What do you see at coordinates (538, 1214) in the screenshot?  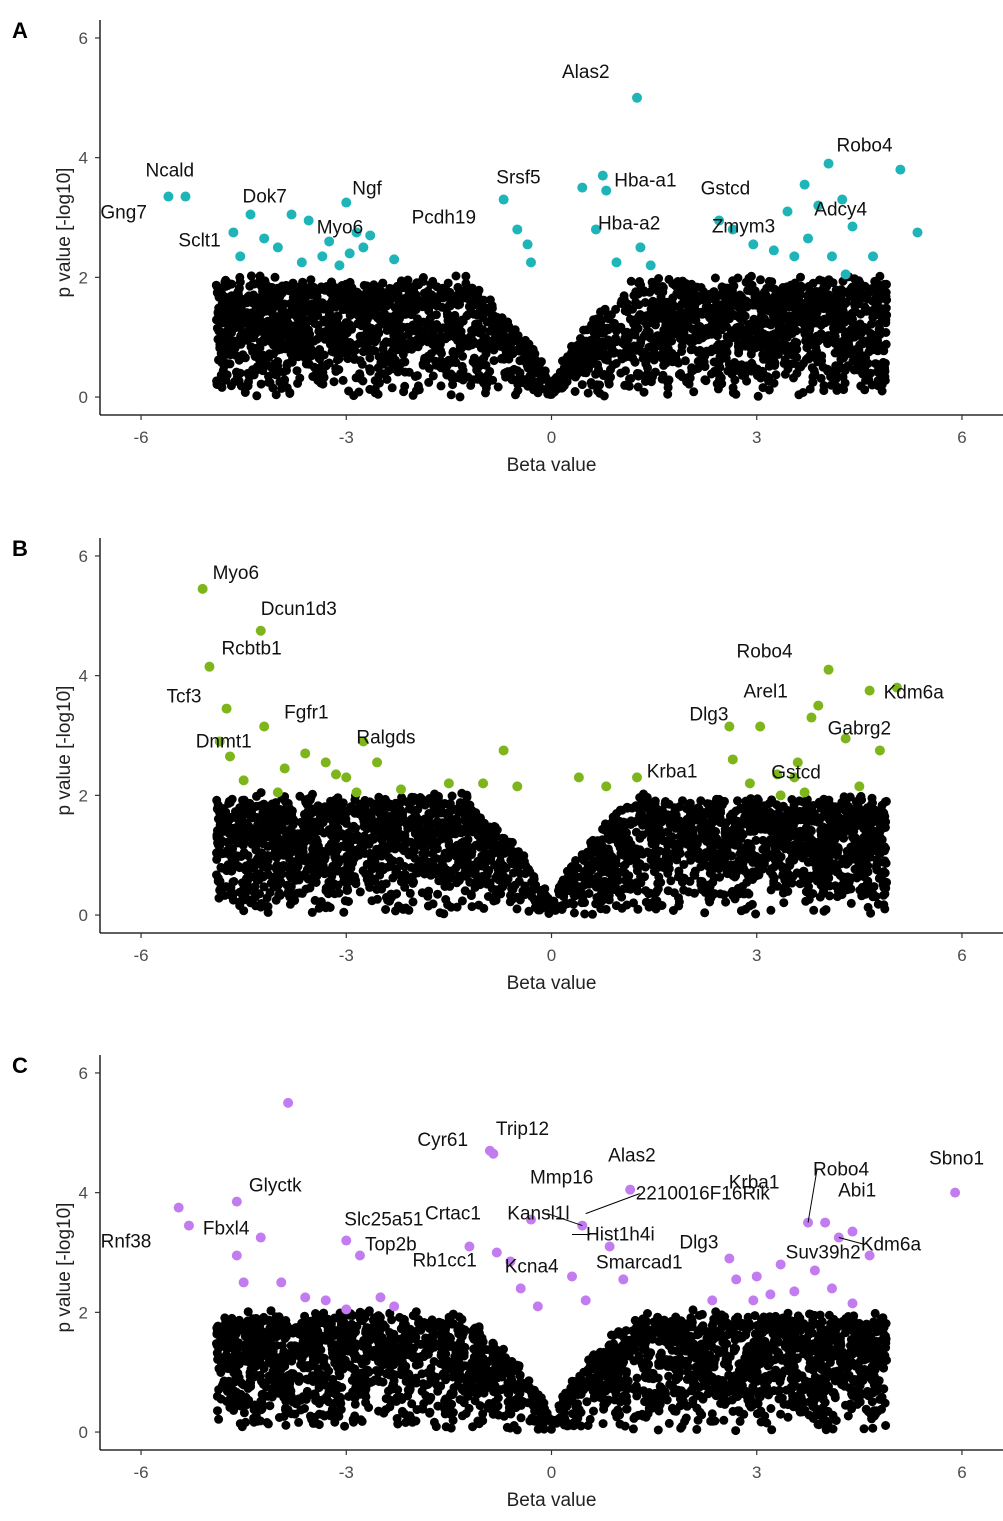 I see `gene-label: Kansl1l` at bounding box center [538, 1214].